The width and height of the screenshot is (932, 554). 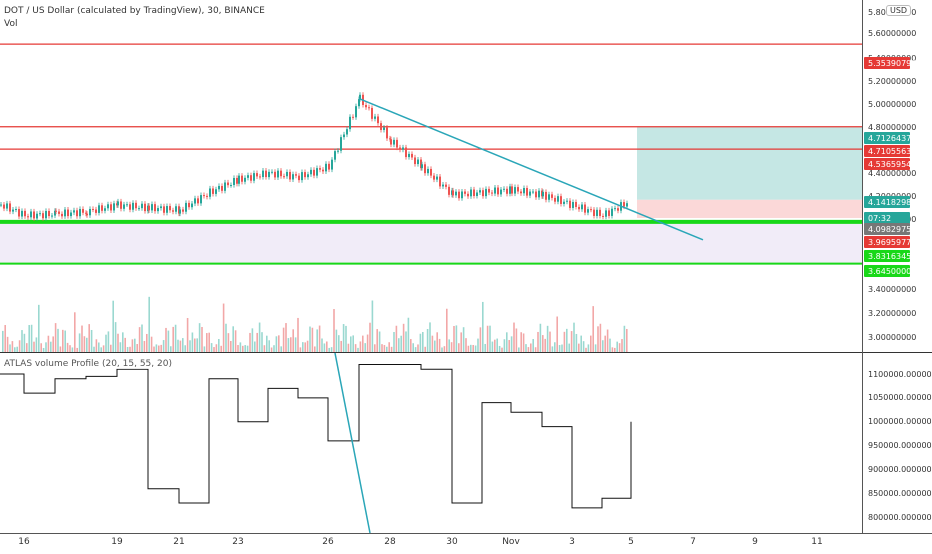 I want to click on main-yaxis-tick: 3.40000000, so click(x=892, y=289).